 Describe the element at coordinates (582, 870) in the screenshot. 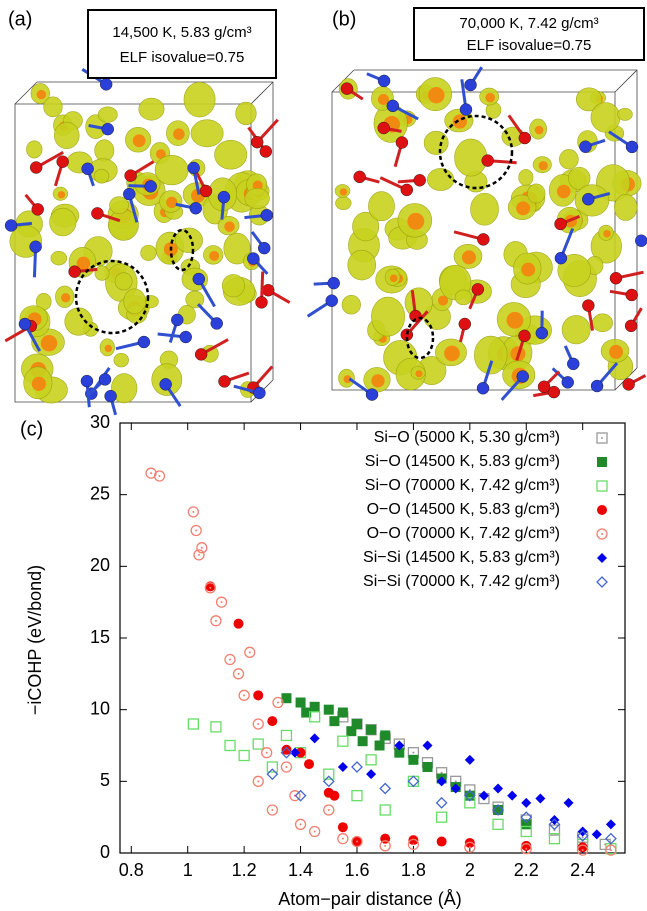

I see `x-tick-label: 2.4` at that location.